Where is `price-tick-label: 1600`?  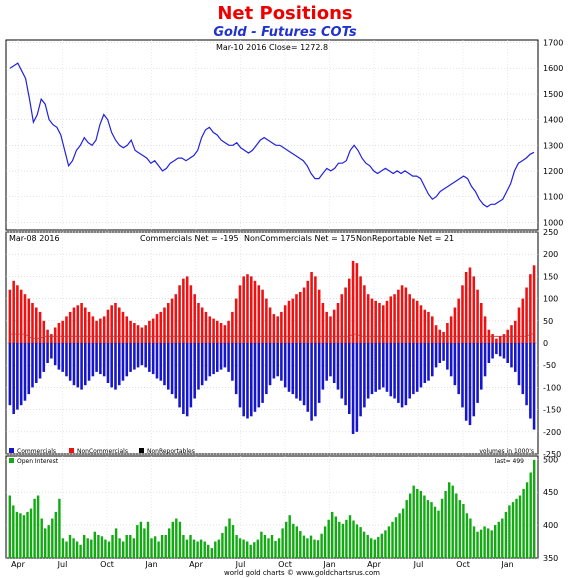
price-tick-label: 1600 is located at coordinates (553, 68).